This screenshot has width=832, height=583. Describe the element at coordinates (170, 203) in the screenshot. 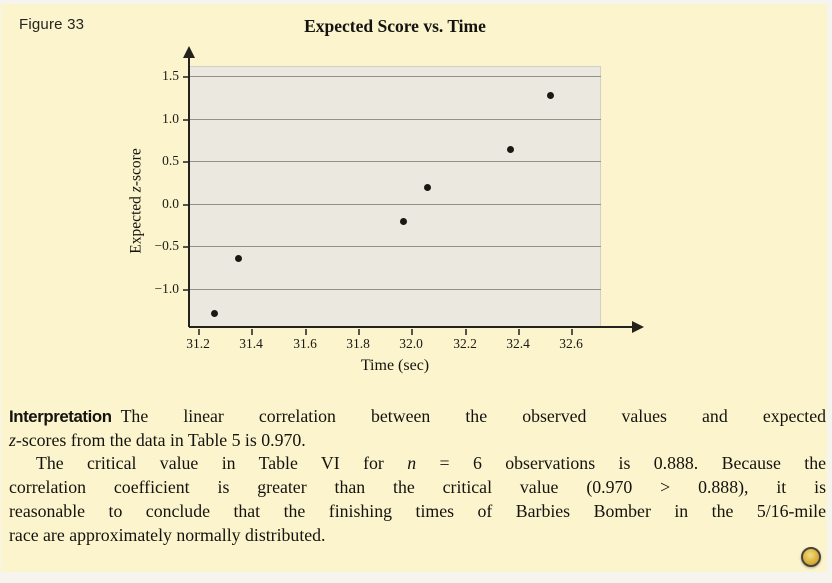

I see `y-tick-label: 0.0` at that location.